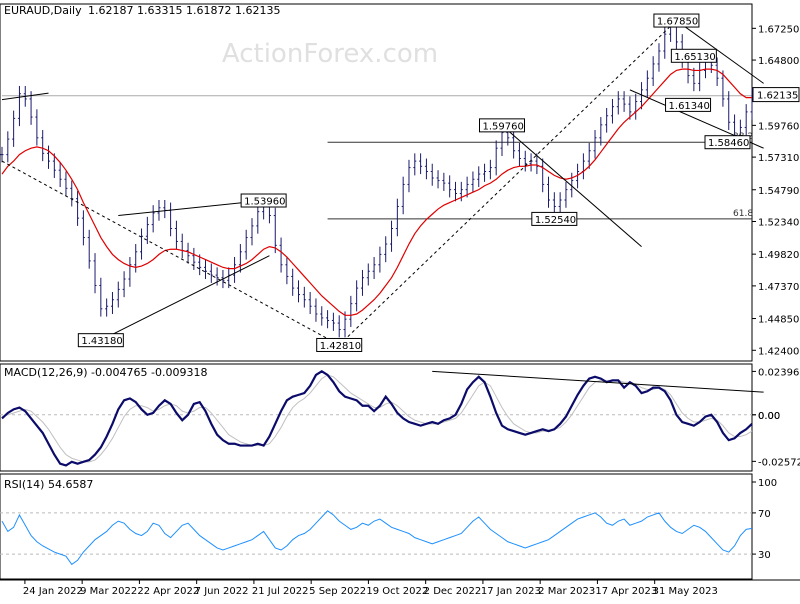  Describe the element at coordinates (778, 191) in the screenshot. I see `price-y-tick-label: 1.54790` at that location.